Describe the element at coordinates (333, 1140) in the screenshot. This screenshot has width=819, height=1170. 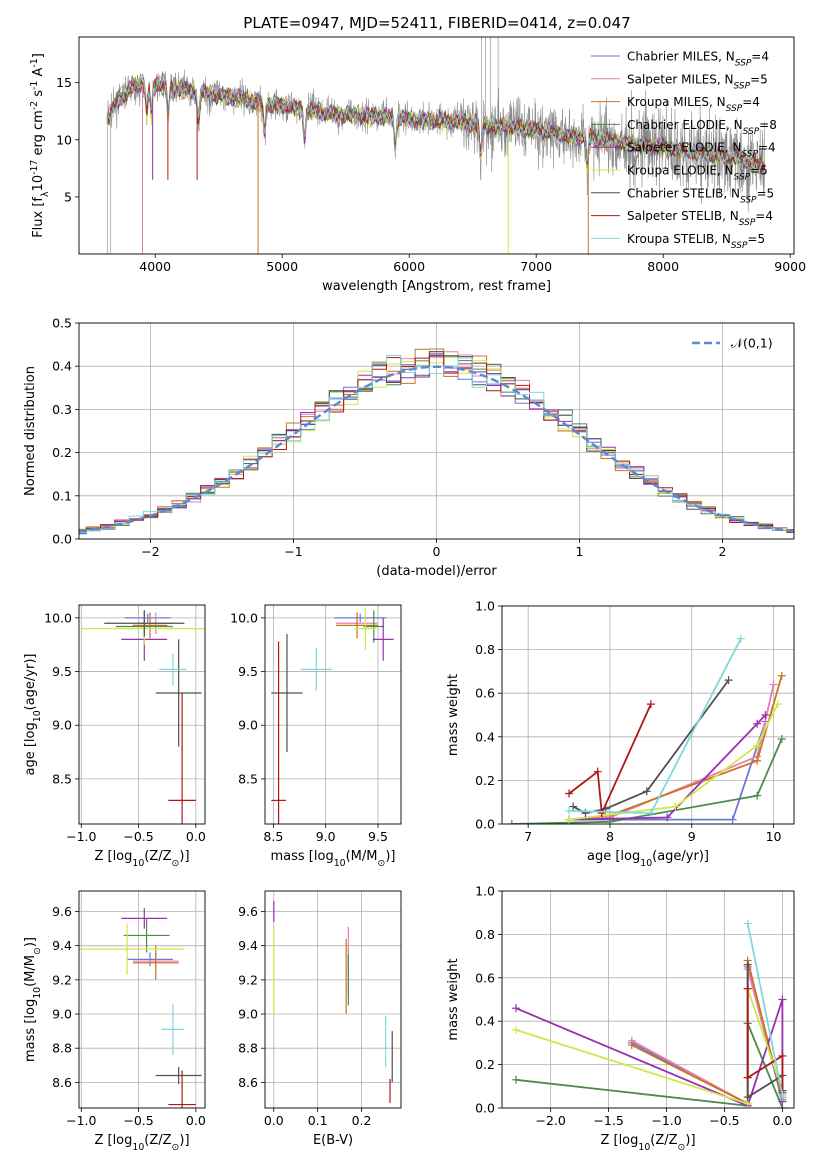
I see `x-axis-label: E(B-V)` at that location.